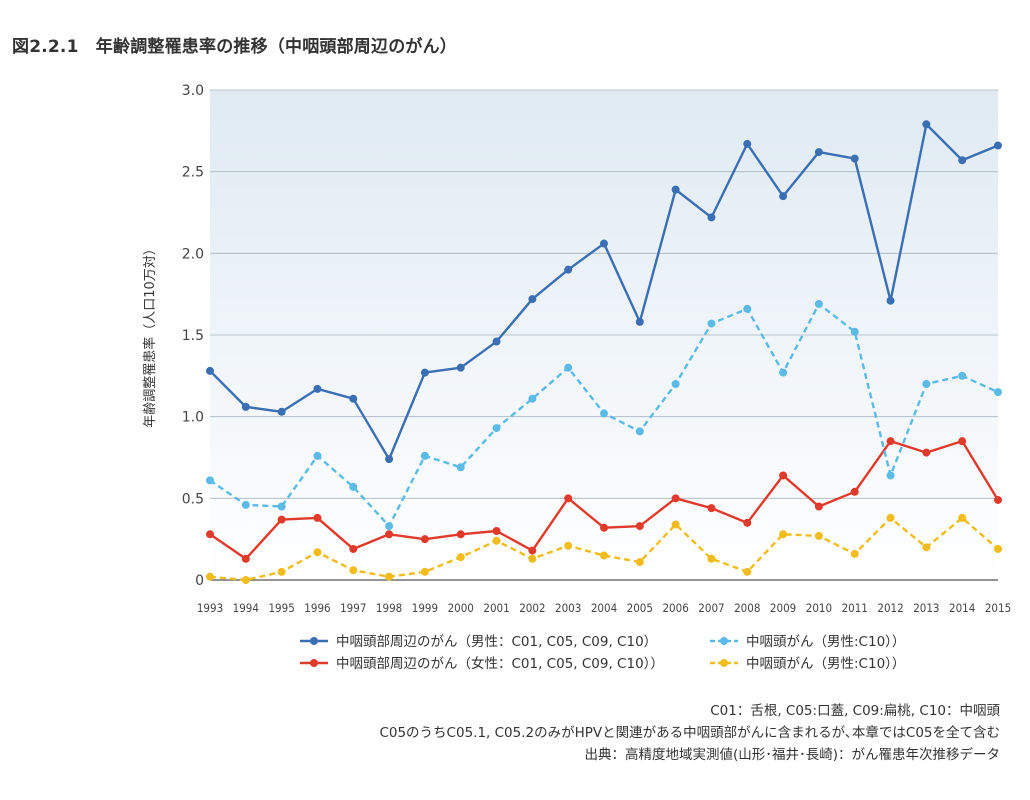 This screenshot has width=1030, height=800. I want to click on x-tick-label: 2006, so click(675, 608).